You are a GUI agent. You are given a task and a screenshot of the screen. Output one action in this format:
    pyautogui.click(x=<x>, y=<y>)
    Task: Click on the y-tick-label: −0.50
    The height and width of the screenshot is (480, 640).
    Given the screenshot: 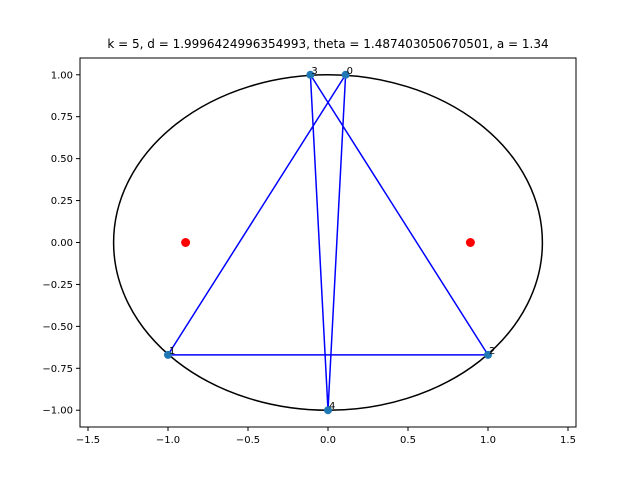 What is the action you would take?
    pyautogui.click(x=57, y=327)
    